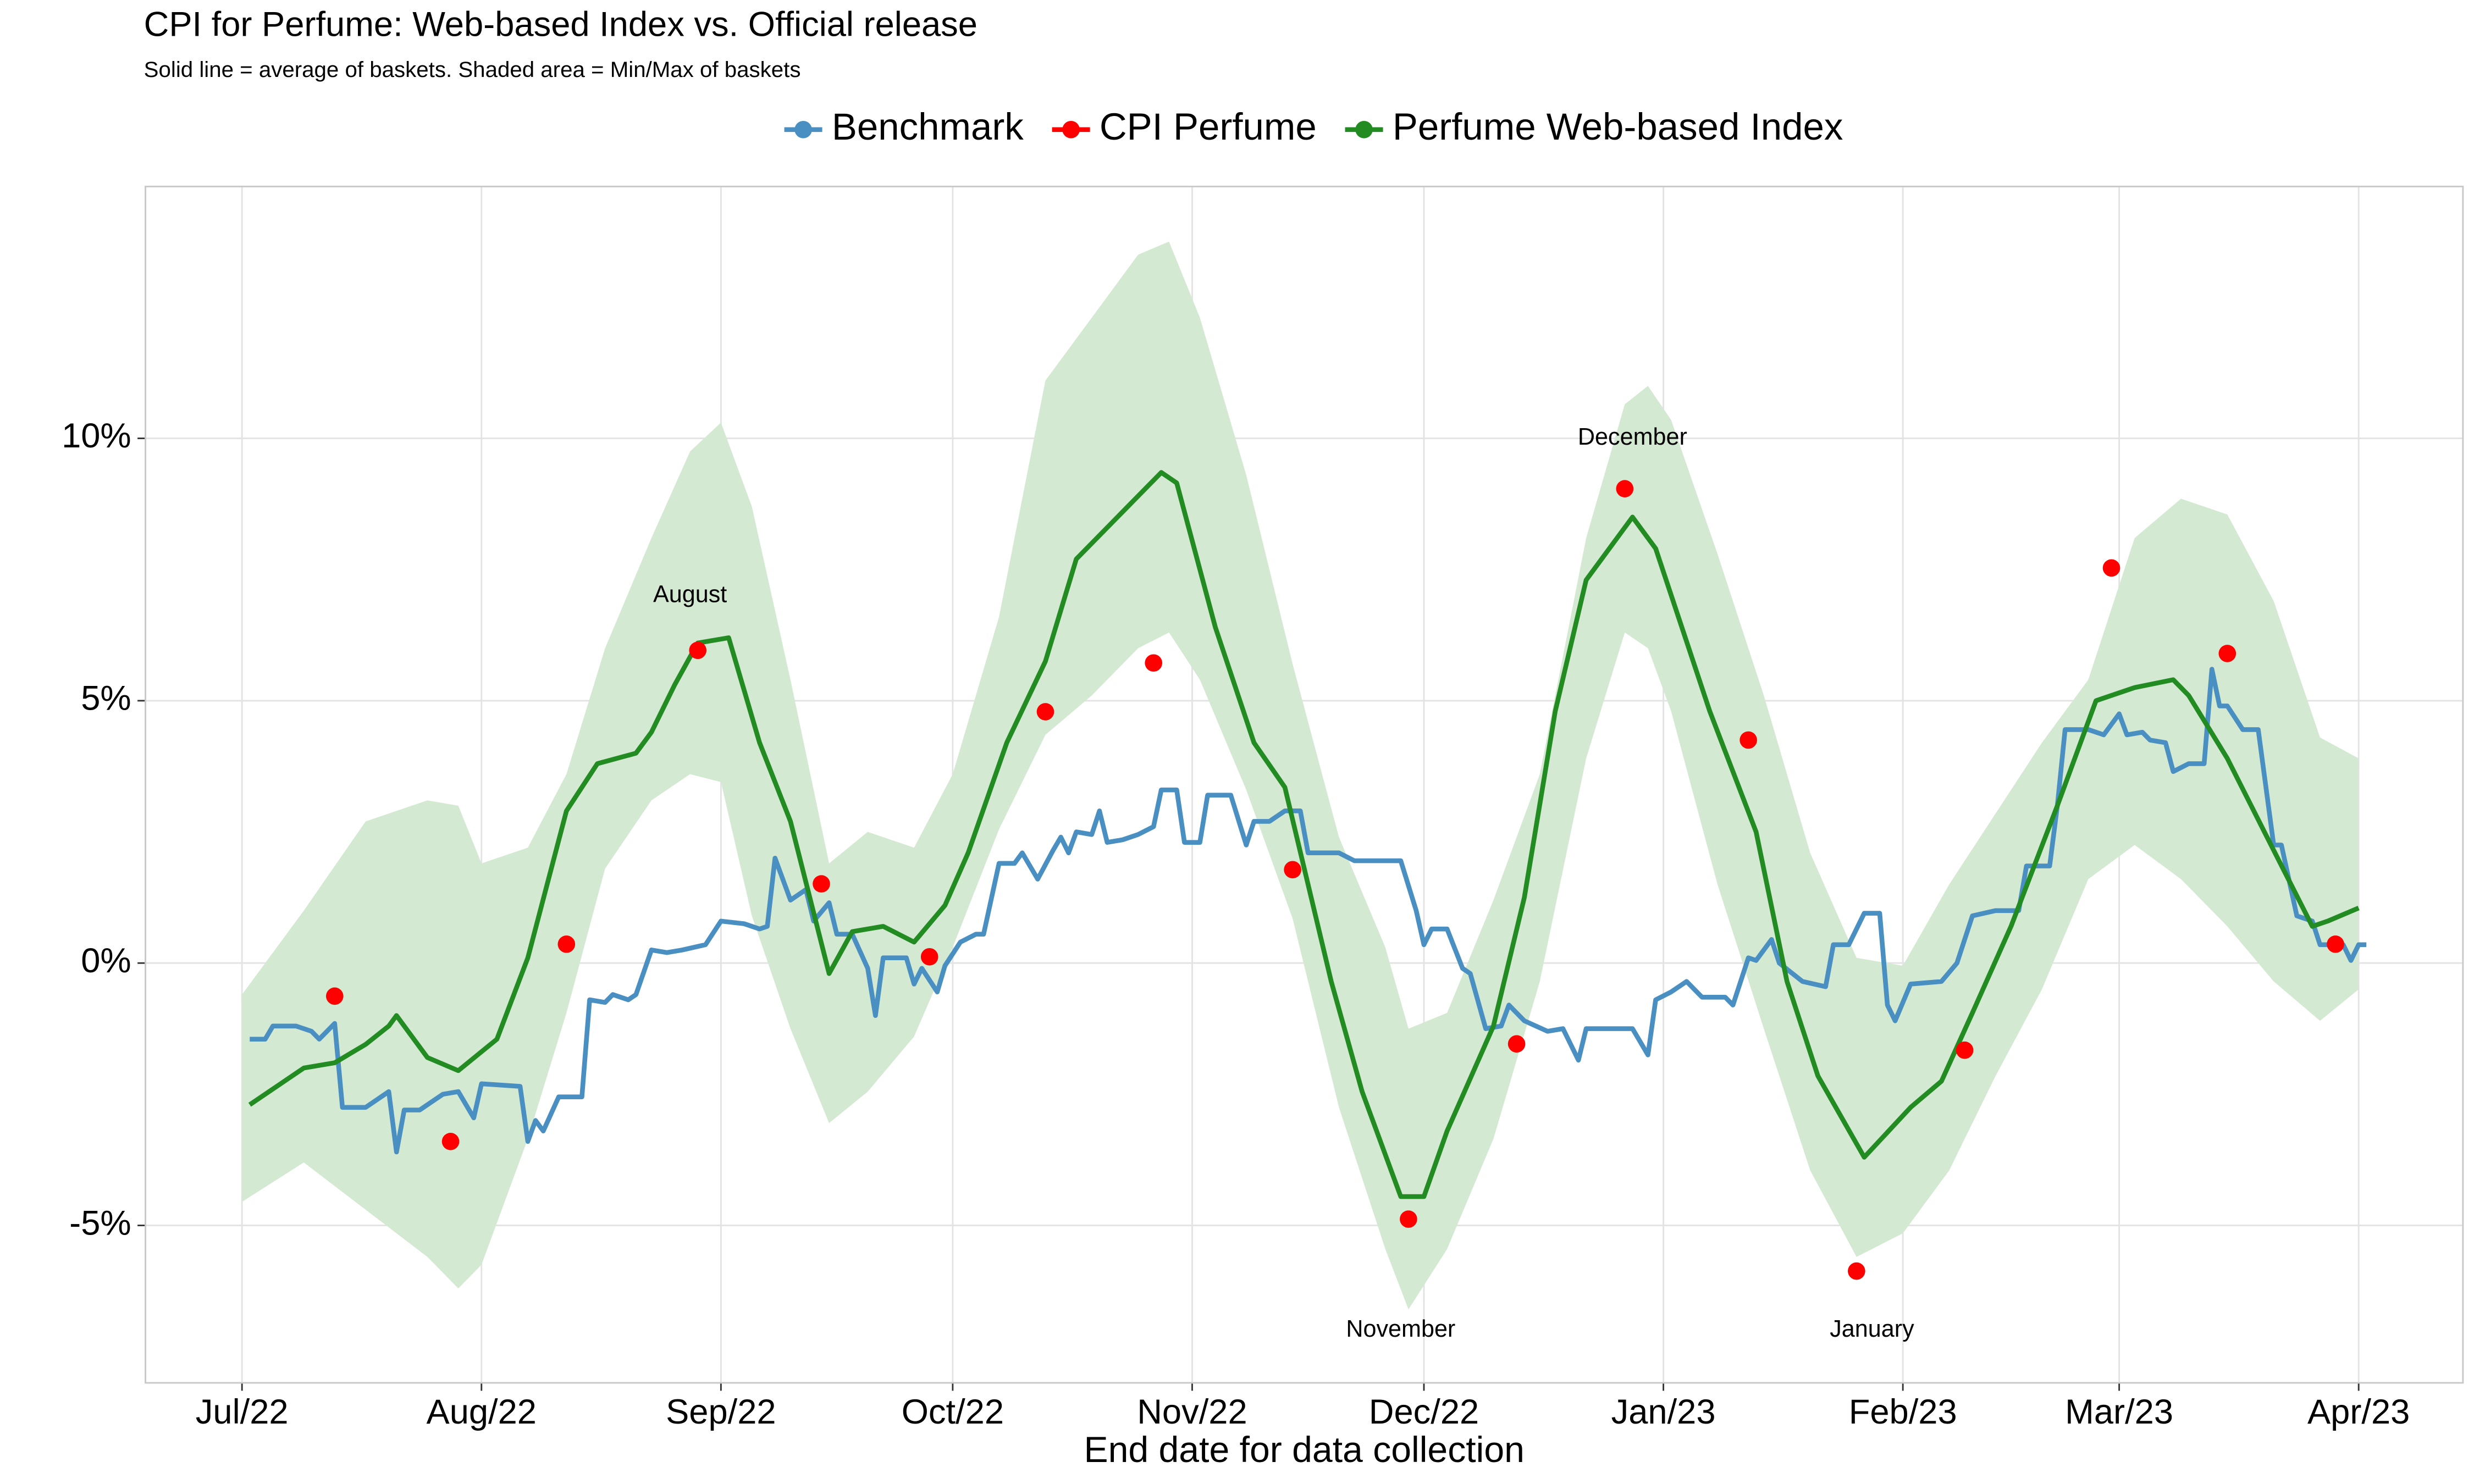 The width and height of the screenshot is (2474, 1484). Describe the element at coordinates (721, 1412) in the screenshot. I see `x-tick-label: Sep/22` at that location.